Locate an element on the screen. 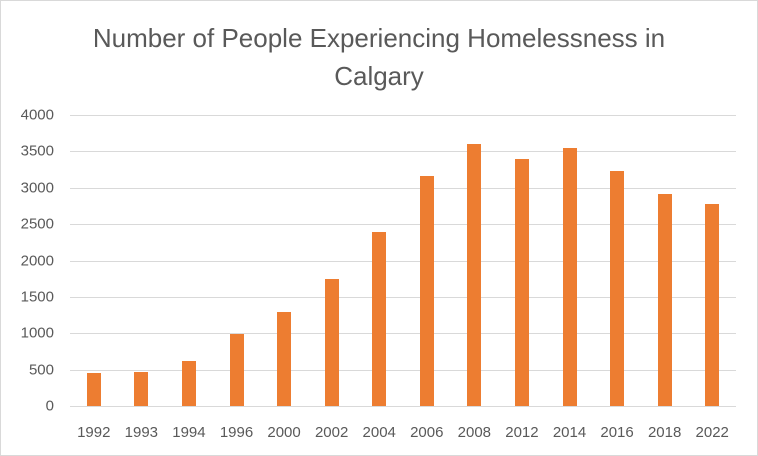  bar-2022 is located at coordinates (712, 305).